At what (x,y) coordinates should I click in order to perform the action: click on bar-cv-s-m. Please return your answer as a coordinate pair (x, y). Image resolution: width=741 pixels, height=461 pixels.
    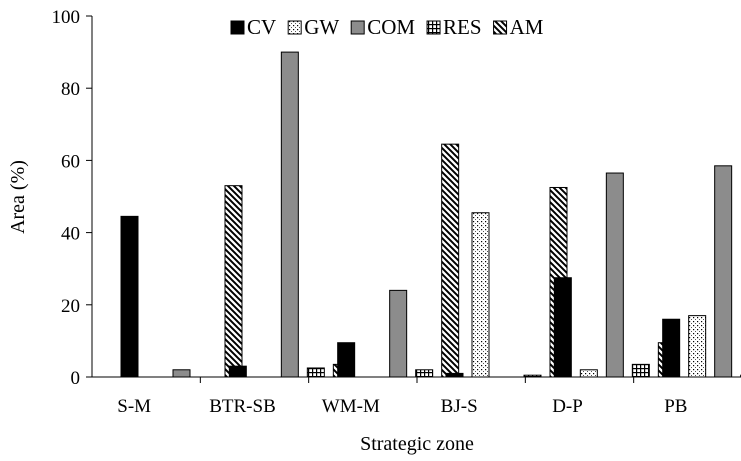
    Looking at the image, I should click on (129, 296).